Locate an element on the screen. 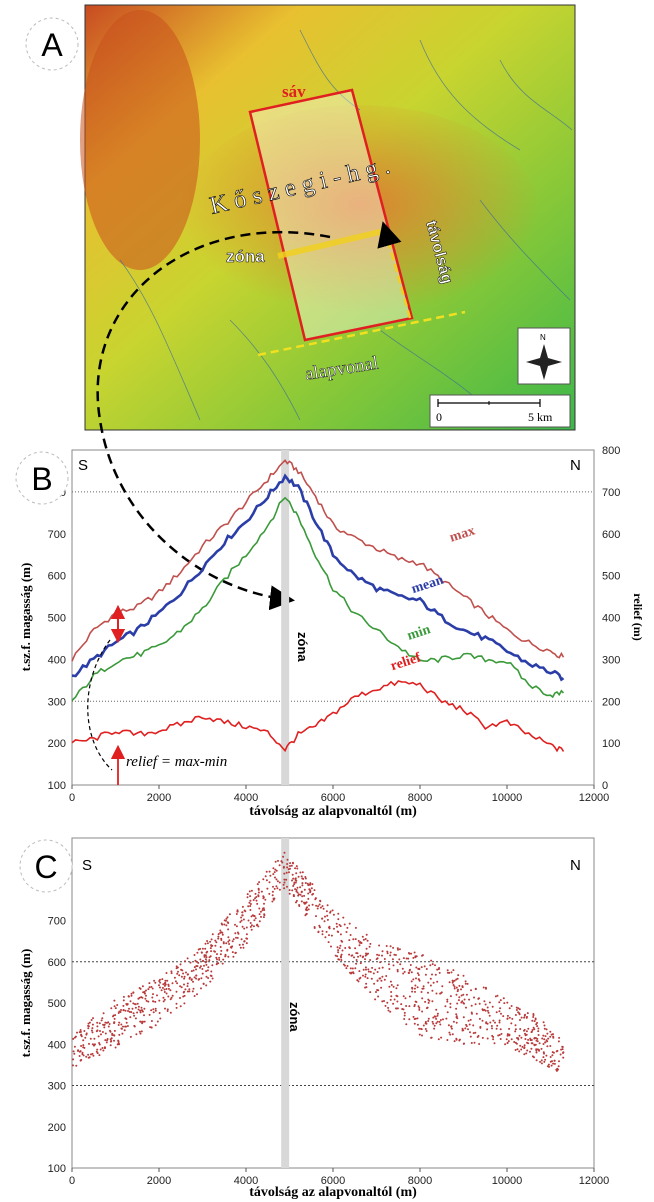 The height and width of the screenshot is (1202, 654). y2-tick-label: 200 is located at coordinates (611, 702).